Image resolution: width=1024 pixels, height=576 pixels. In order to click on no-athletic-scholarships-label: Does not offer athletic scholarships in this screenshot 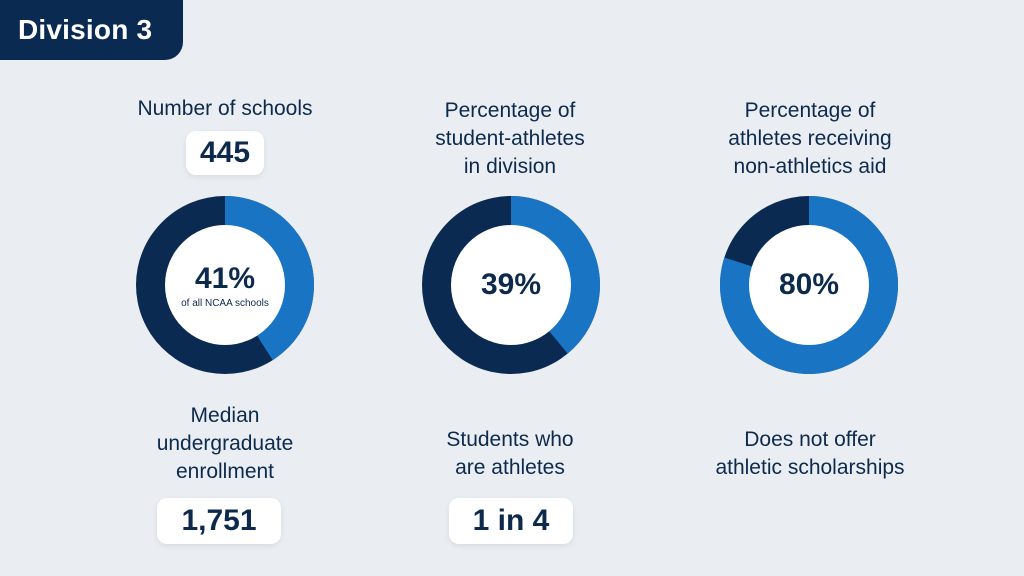, I will do `click(810, 453)`.